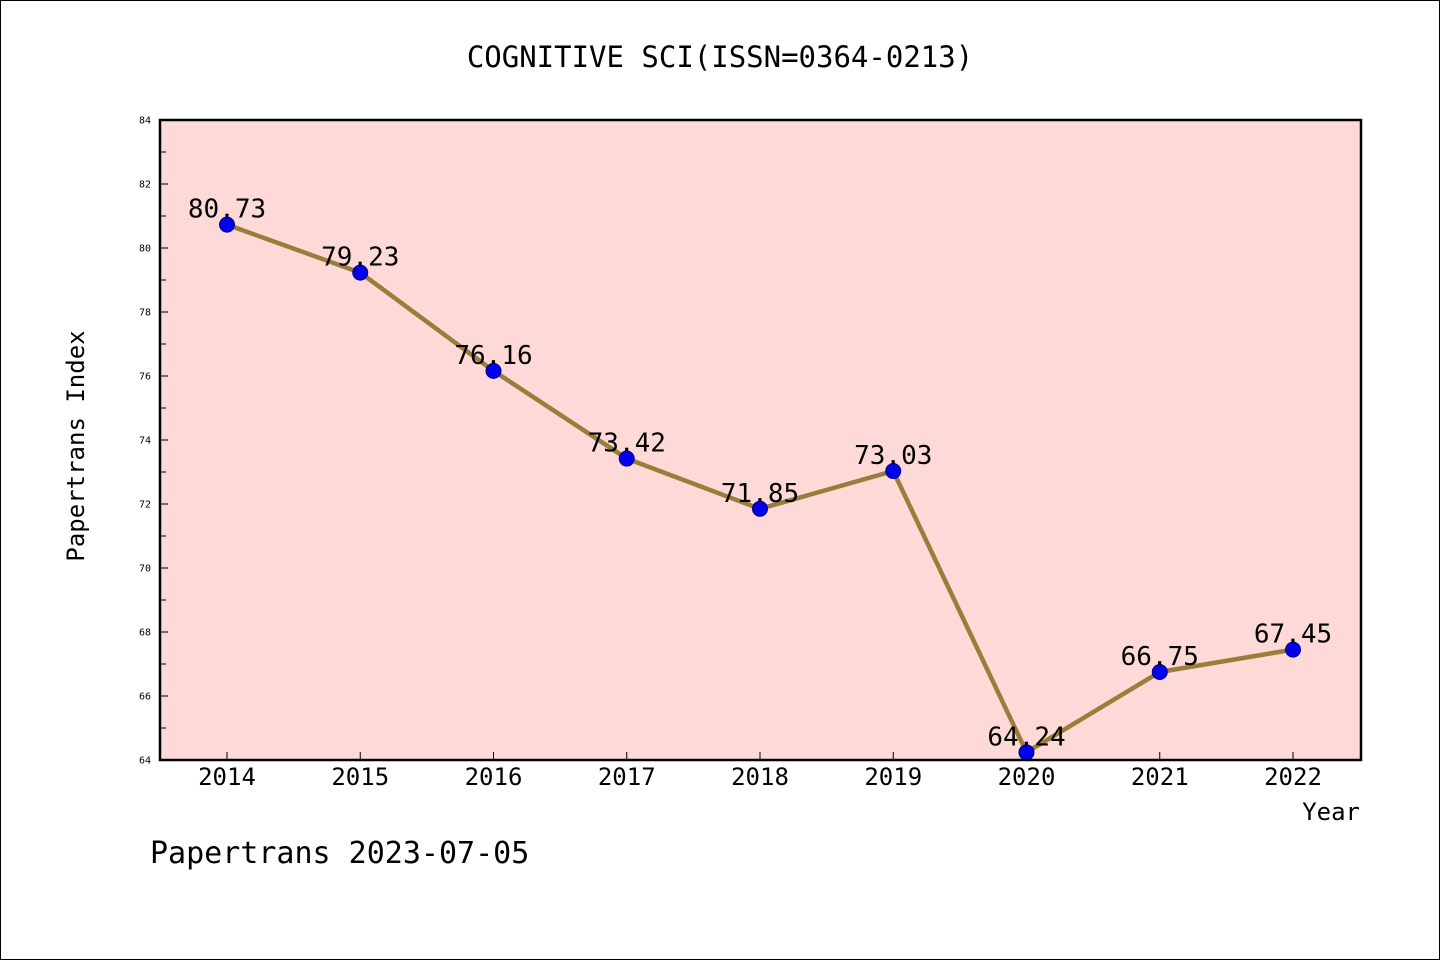 The width and height of the screenshot is (1440, 960). I want to click on x-tick-label: 2018, so click(760, 777).